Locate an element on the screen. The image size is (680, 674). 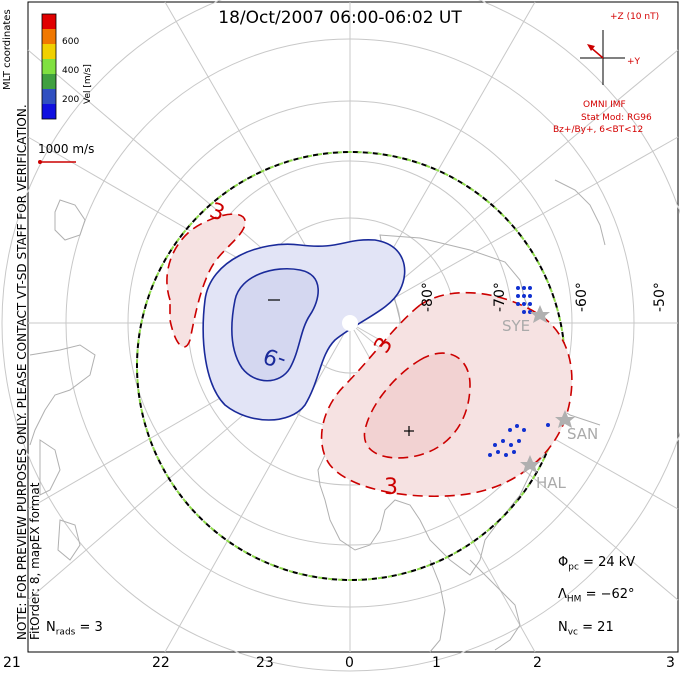
imf-z-label: +Z (10 nT) is located at coordinates (635, 17).